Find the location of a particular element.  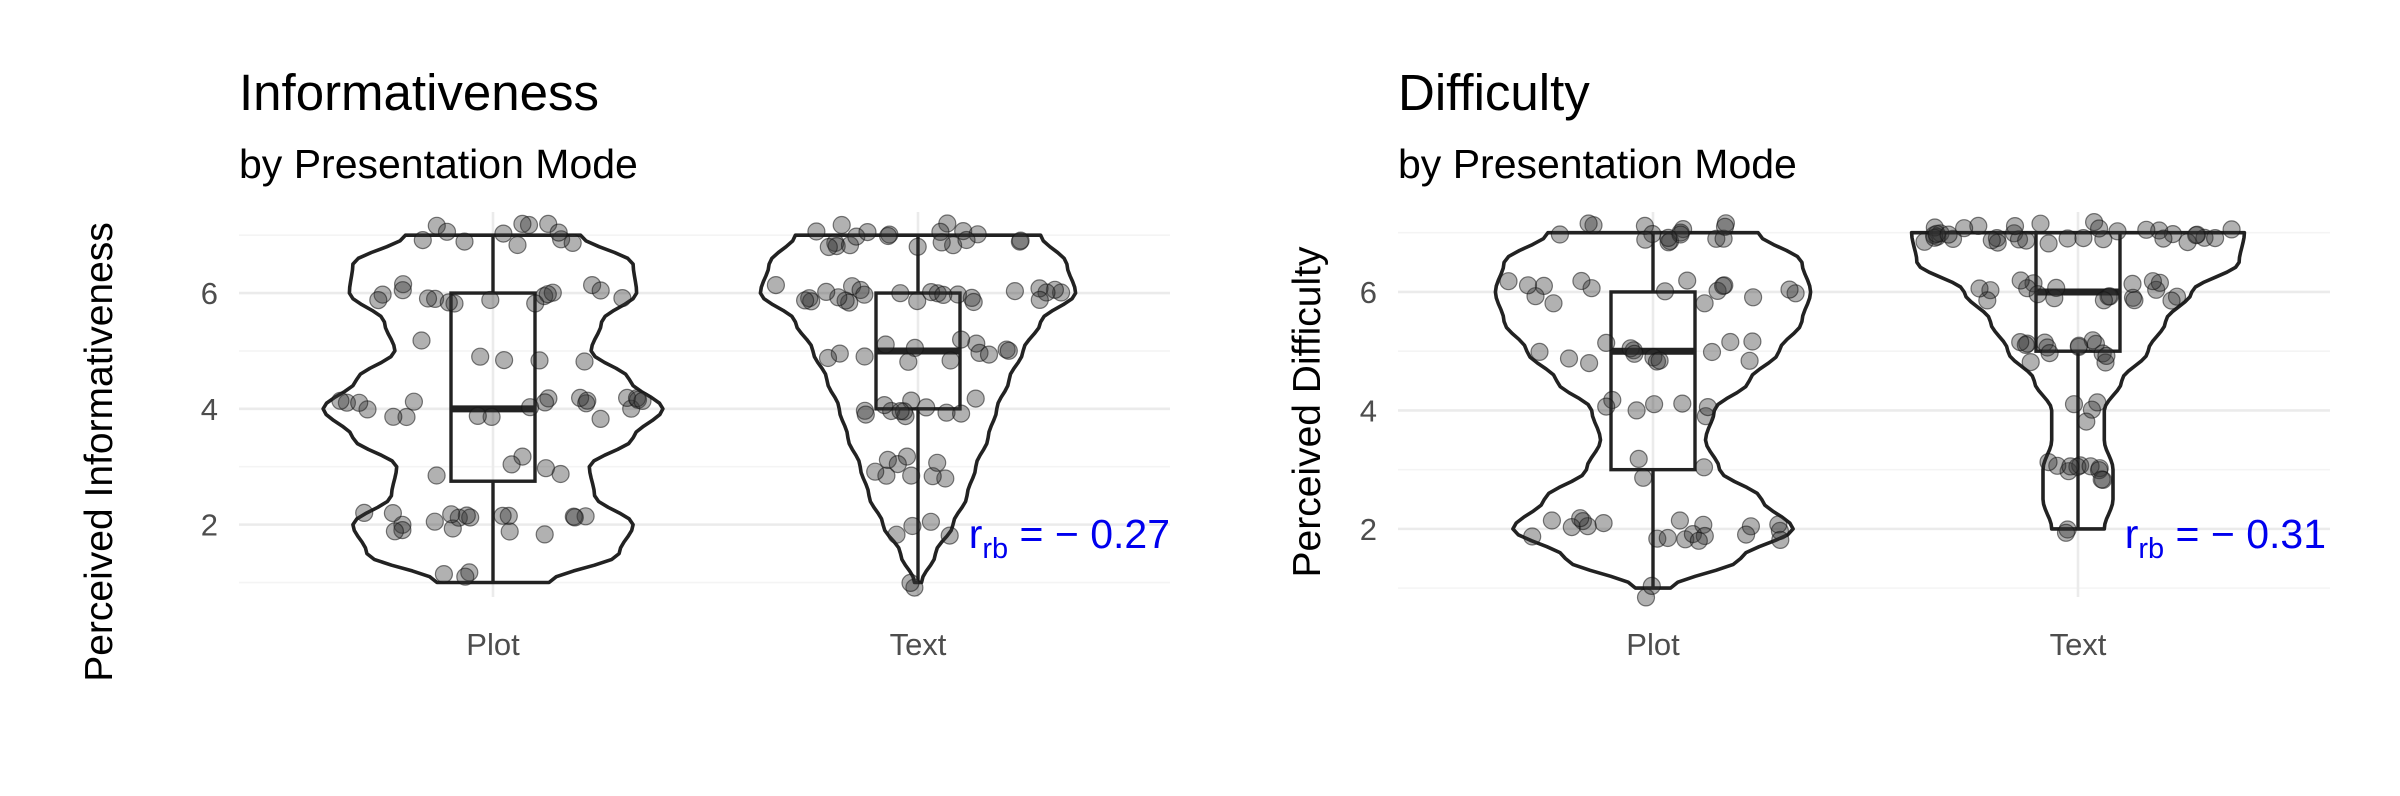

y-tick-label: 6 is located at coordinates (1368, 292).